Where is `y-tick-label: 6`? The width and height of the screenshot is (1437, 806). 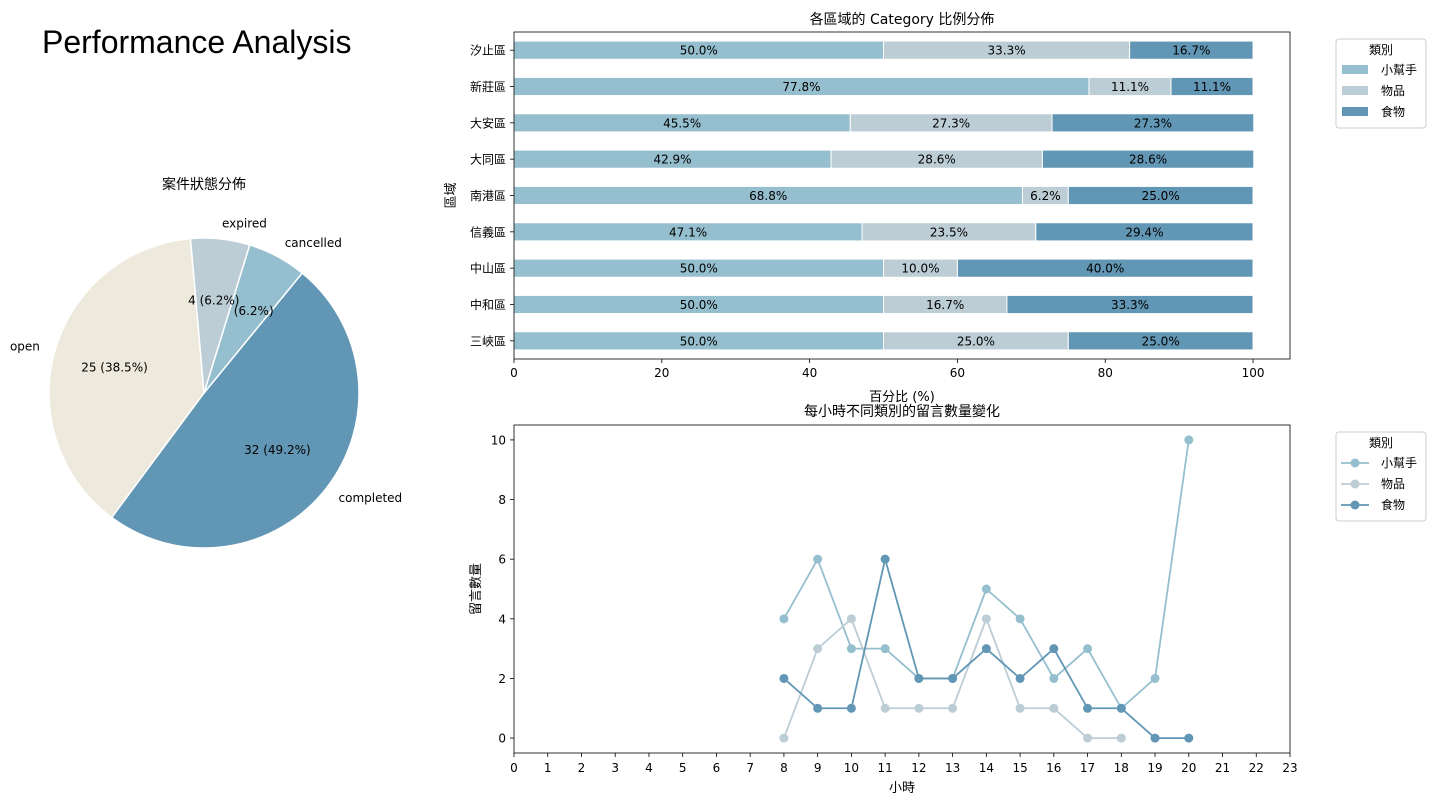
y-tick-label: 6 is located at coordinates (502, 560).